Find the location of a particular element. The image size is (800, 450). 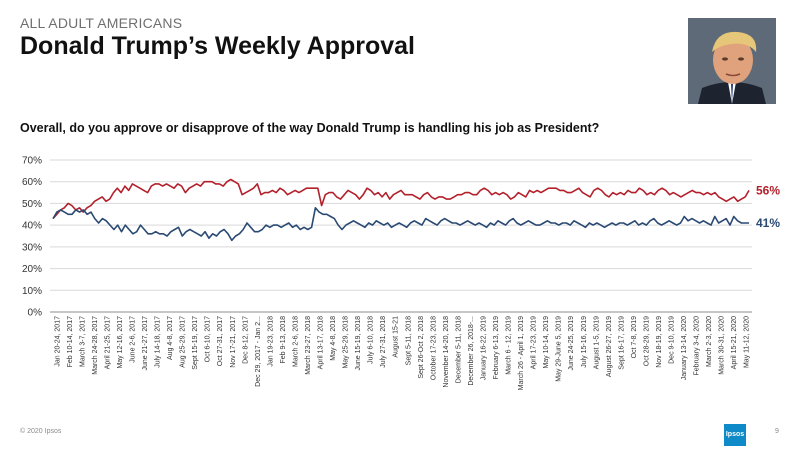

x-tick-label: July 15-16, 2019 is located at coordinates (584, 342).